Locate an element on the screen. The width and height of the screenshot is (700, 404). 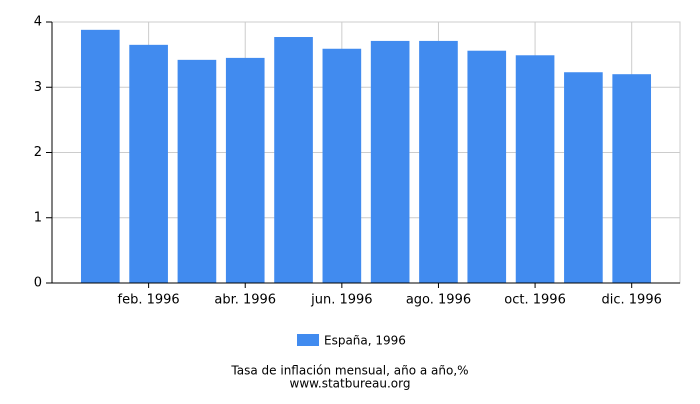
x-tick-label: feb. 1996 is located at coordinates (149, 300).